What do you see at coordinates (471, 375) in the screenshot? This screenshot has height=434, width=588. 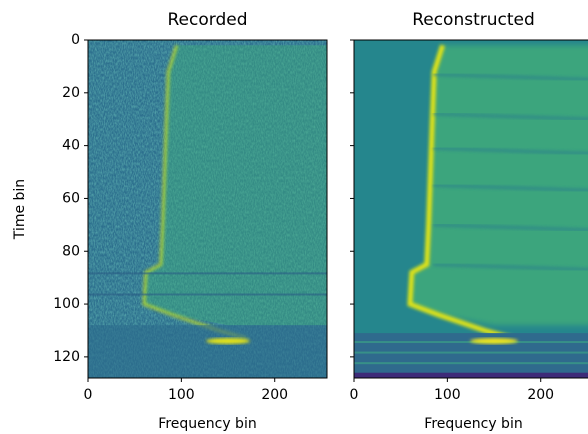 I see `edge-band` at bounding box center [471, 375].